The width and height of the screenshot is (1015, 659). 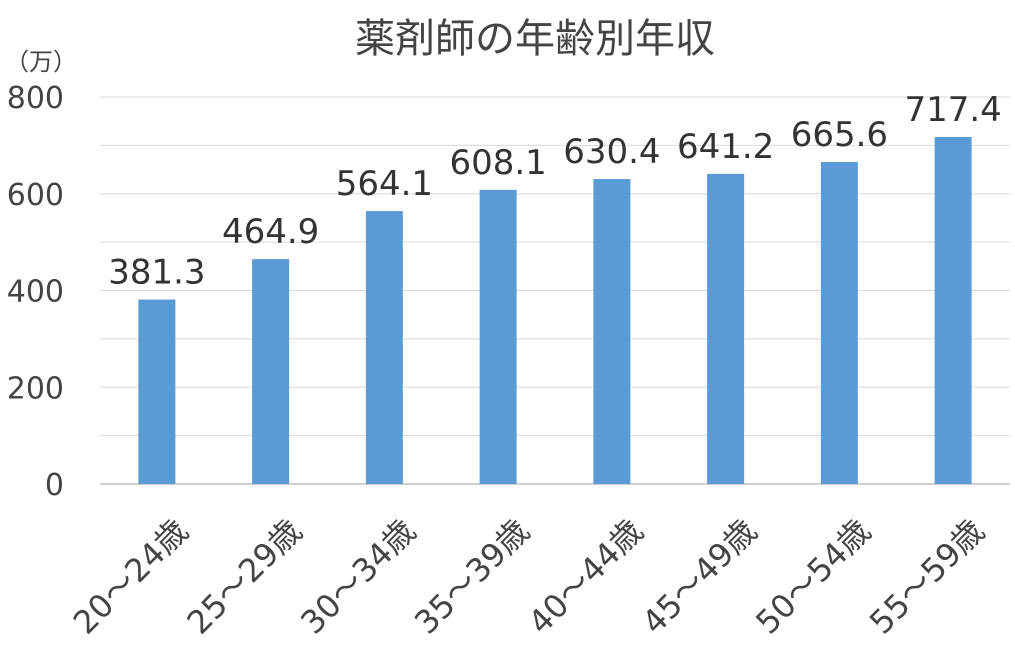 I want to click on y-unit-label: （万）, so click(x=41, y=62).